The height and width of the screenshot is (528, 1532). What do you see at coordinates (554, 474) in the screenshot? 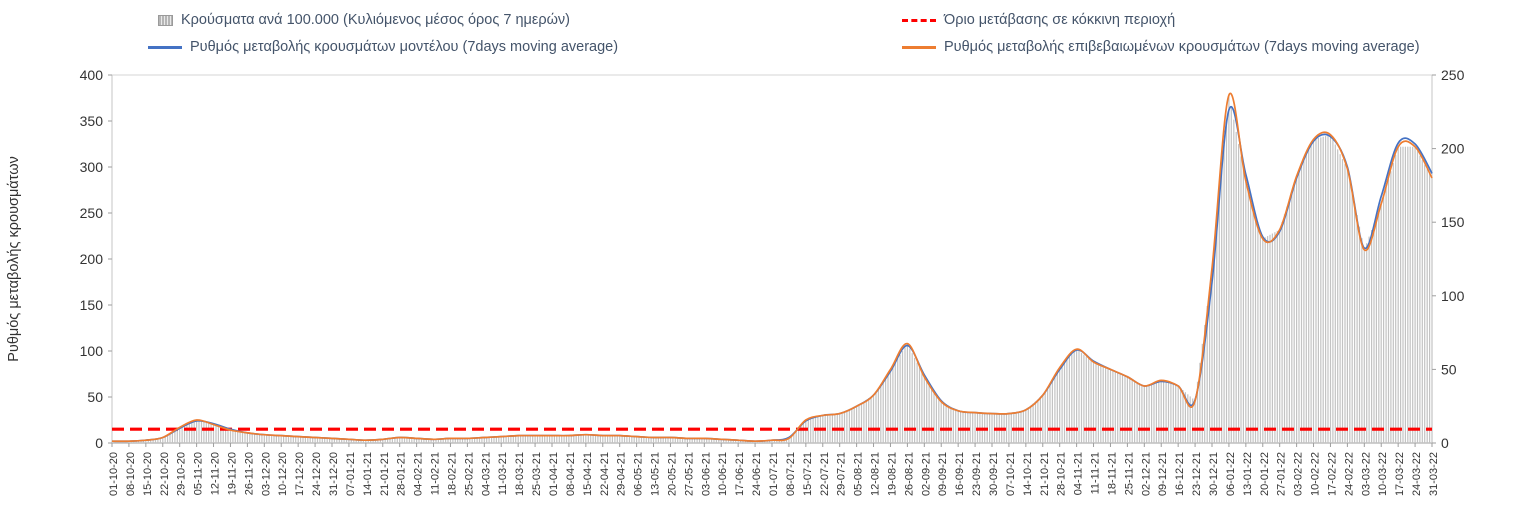
I see `x-axis-label: 01-04-21` at bounding box center [554, 474].